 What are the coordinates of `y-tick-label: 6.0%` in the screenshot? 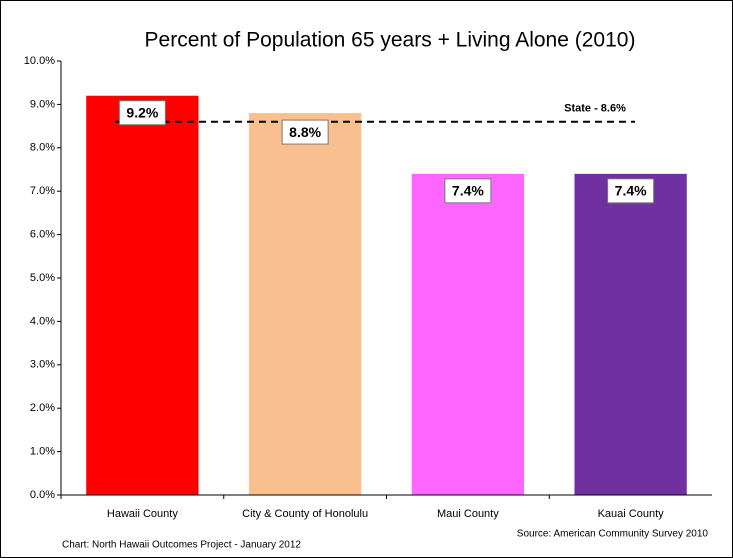 It's located at (42, 235).